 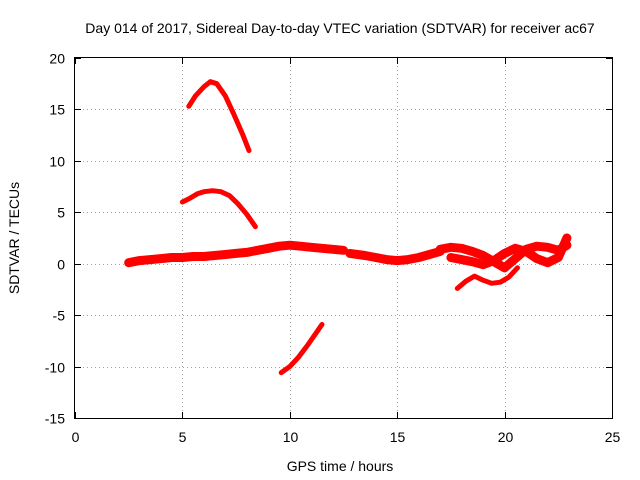 What do you see at coordinates (55, 419) in the screenshot?
I see `y-tick-label: -15` at bounding box center [55, 419].